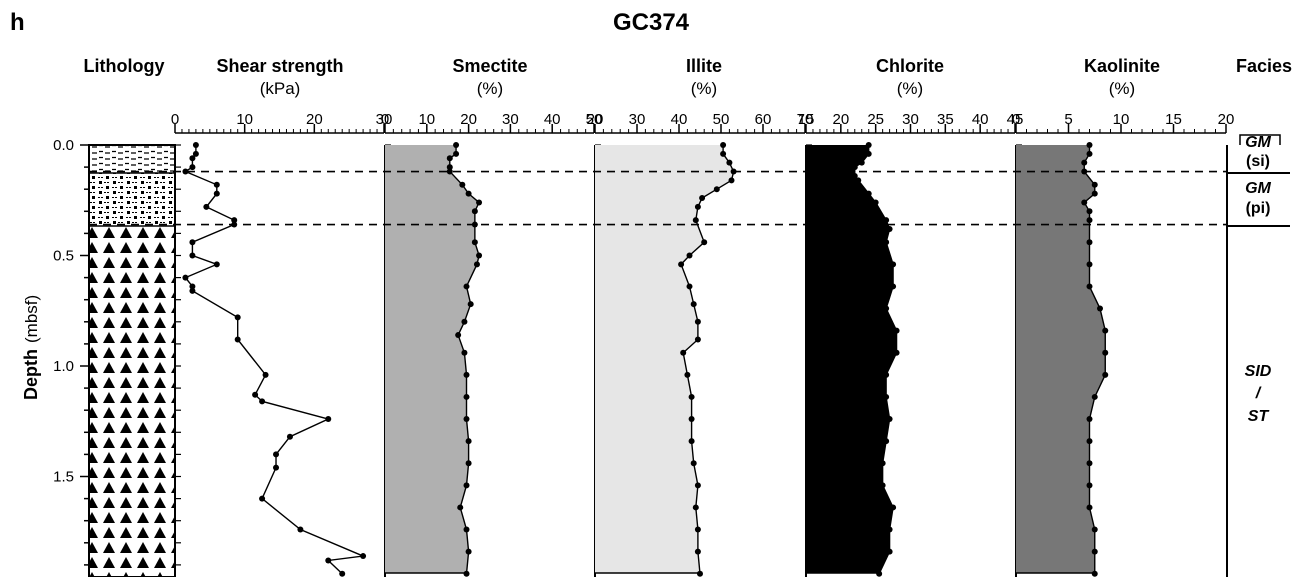 The height and width of the screenshot is (577, 1303). What do you see at coordinates (426, 119) in the screenshot?
I see `x-tick-label: 10` at bounding box center [426, 119].